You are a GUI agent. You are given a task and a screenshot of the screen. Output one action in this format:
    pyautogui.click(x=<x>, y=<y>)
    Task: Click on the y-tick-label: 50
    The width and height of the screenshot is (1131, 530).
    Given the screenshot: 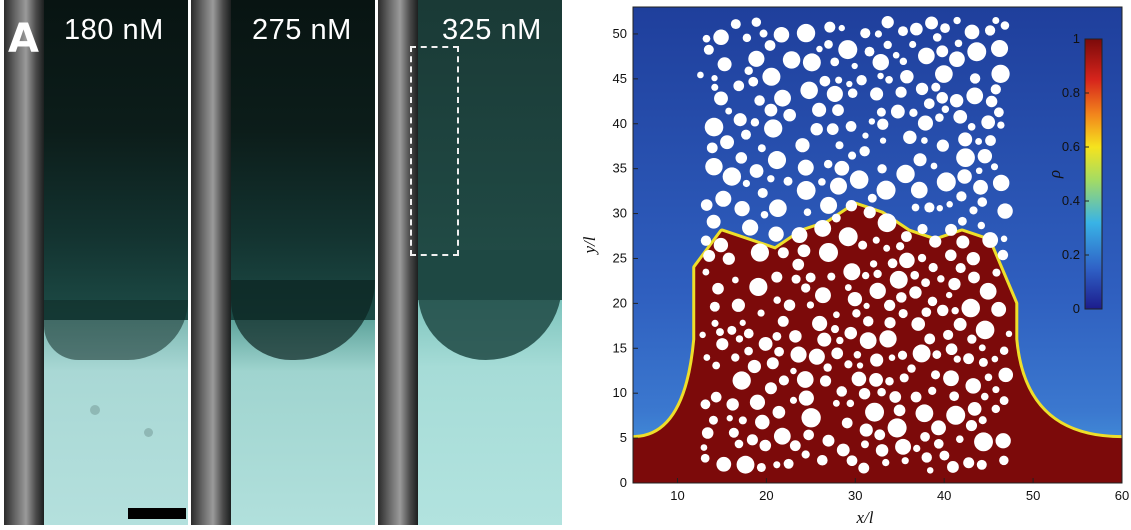 What is the action you would take?
    pyautogui.click(x=620, y=33)
    